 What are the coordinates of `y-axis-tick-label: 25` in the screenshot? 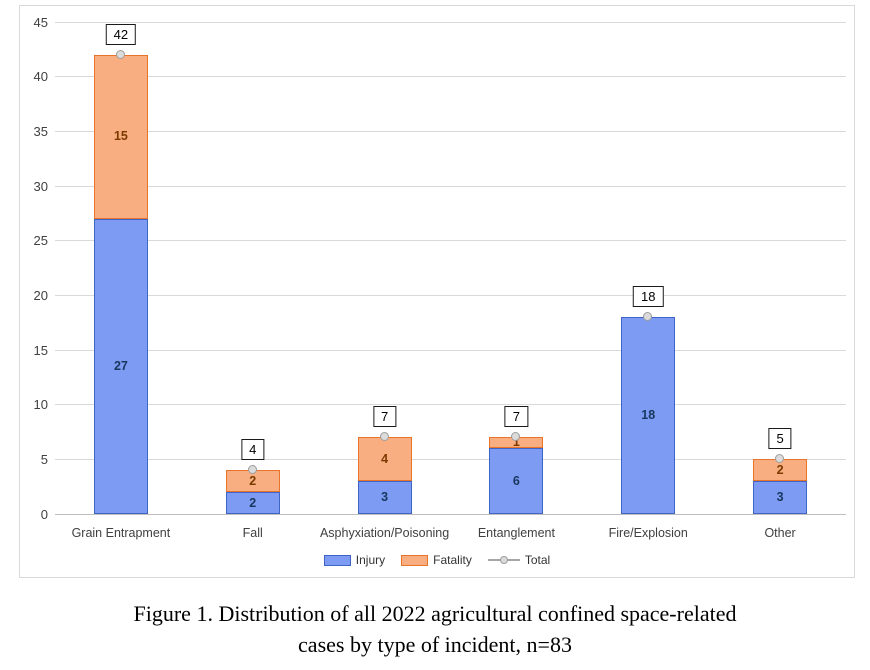 It's located at (40, 241).